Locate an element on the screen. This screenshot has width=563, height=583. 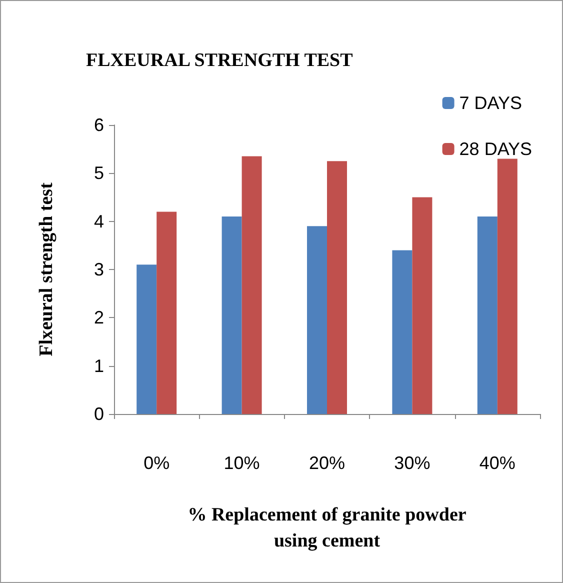
y-tick-label: 1 is located at coordinates (99, 366).